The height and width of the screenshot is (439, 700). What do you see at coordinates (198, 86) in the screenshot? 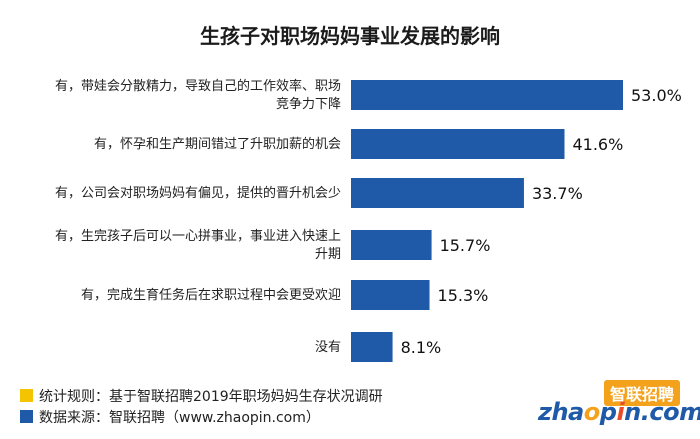
I see `category-label: 有，带娃会分散精力，导致自己的工作效率、职场` at bounding box center [198, 86].